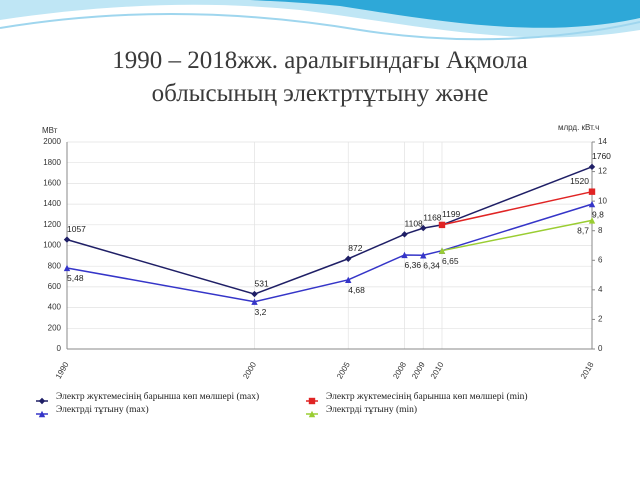 This screenshot has height=480, width=640. What do you see at coordinates (602, 141) in the screenshot?
I see `y2-tick-label: 14` at bounding box center [602, 141].